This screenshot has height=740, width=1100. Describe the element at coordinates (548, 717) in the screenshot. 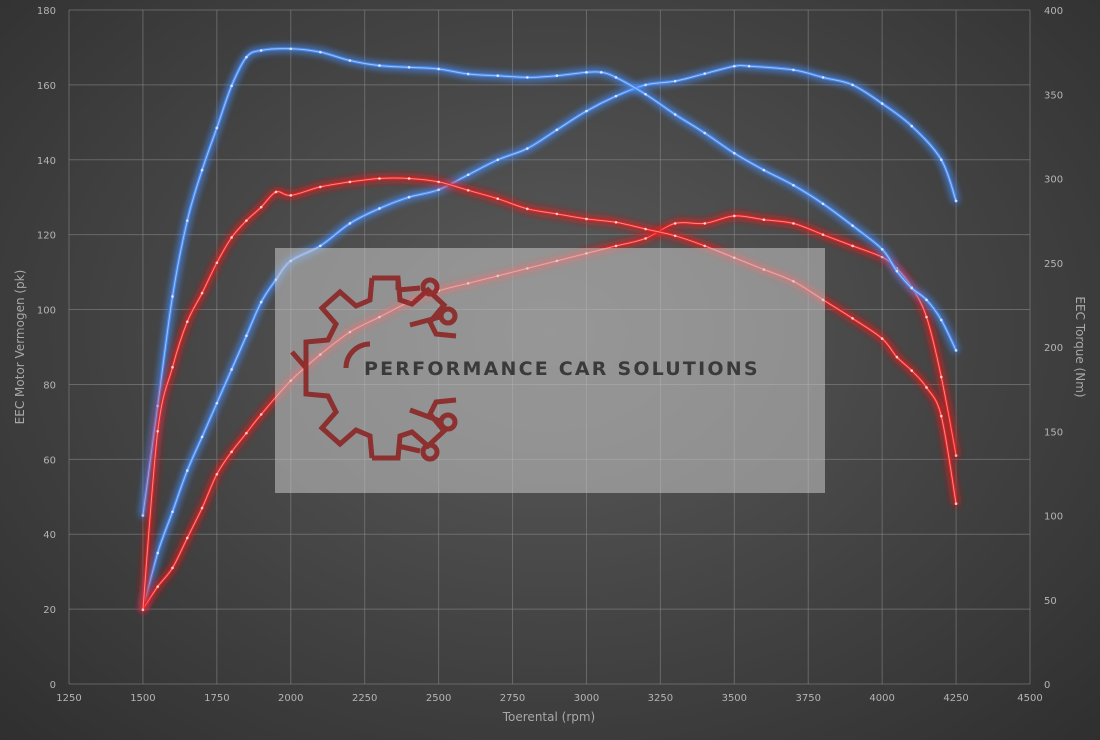

I see `x-axis-title: Toerental (rpm)` at that location.